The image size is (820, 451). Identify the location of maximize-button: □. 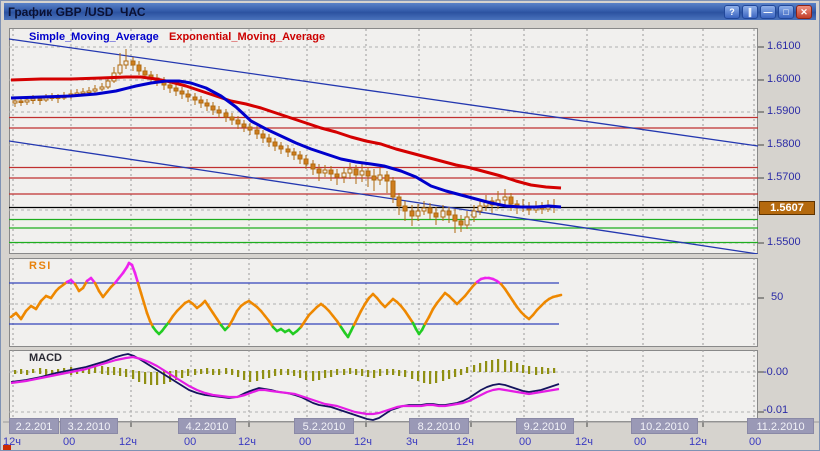
(786, 11).